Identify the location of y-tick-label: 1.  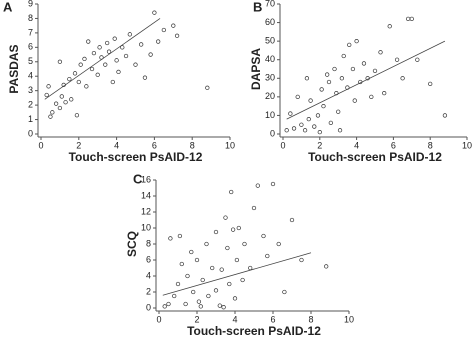
(30, 119).